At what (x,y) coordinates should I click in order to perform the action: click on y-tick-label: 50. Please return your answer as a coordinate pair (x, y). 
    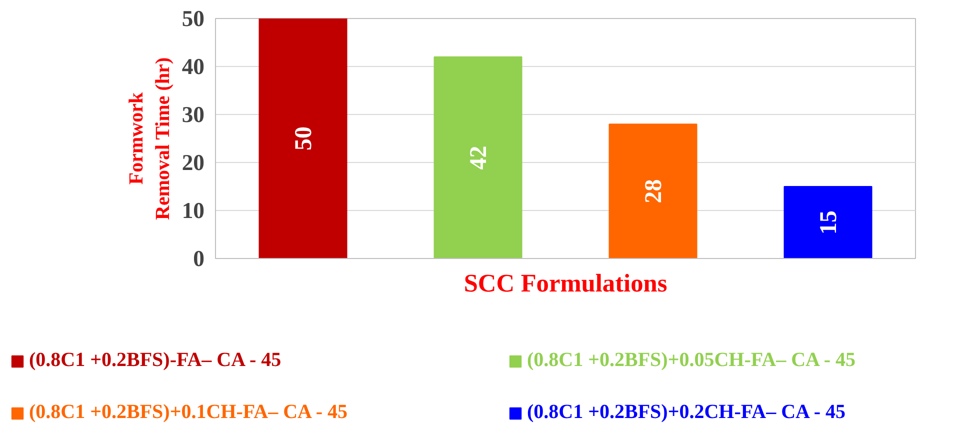
    Looking at the image, I should click on (193, 18).